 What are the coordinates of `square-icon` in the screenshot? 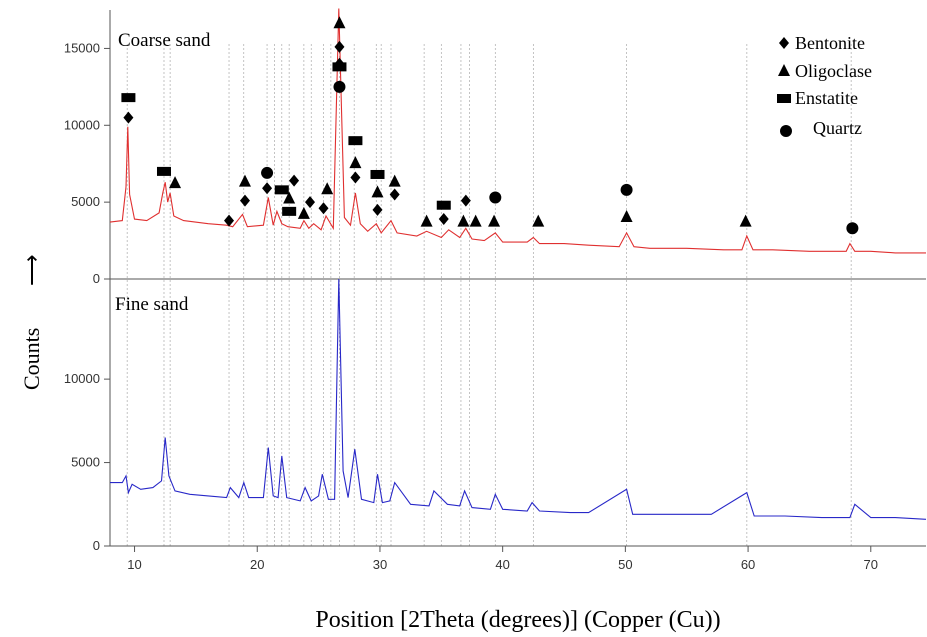 It's located at (784, 98).